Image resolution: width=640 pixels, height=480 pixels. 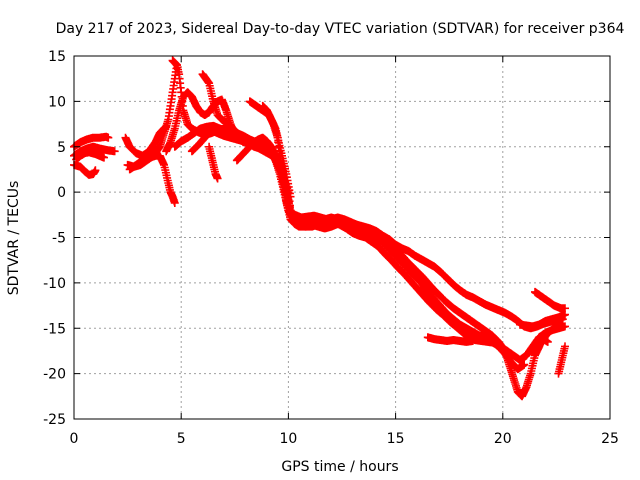 I want to click on y-tick-label: -25, so click(x=54, y=420).